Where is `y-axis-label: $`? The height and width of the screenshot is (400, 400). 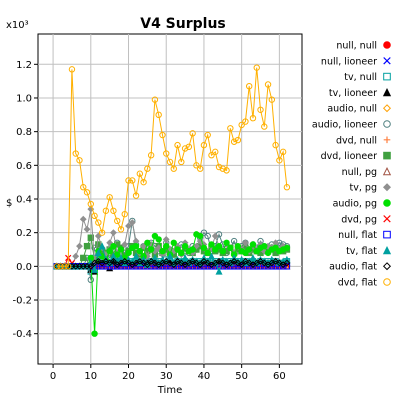
y-axis-label: $ is located at coordinates (9, 203).